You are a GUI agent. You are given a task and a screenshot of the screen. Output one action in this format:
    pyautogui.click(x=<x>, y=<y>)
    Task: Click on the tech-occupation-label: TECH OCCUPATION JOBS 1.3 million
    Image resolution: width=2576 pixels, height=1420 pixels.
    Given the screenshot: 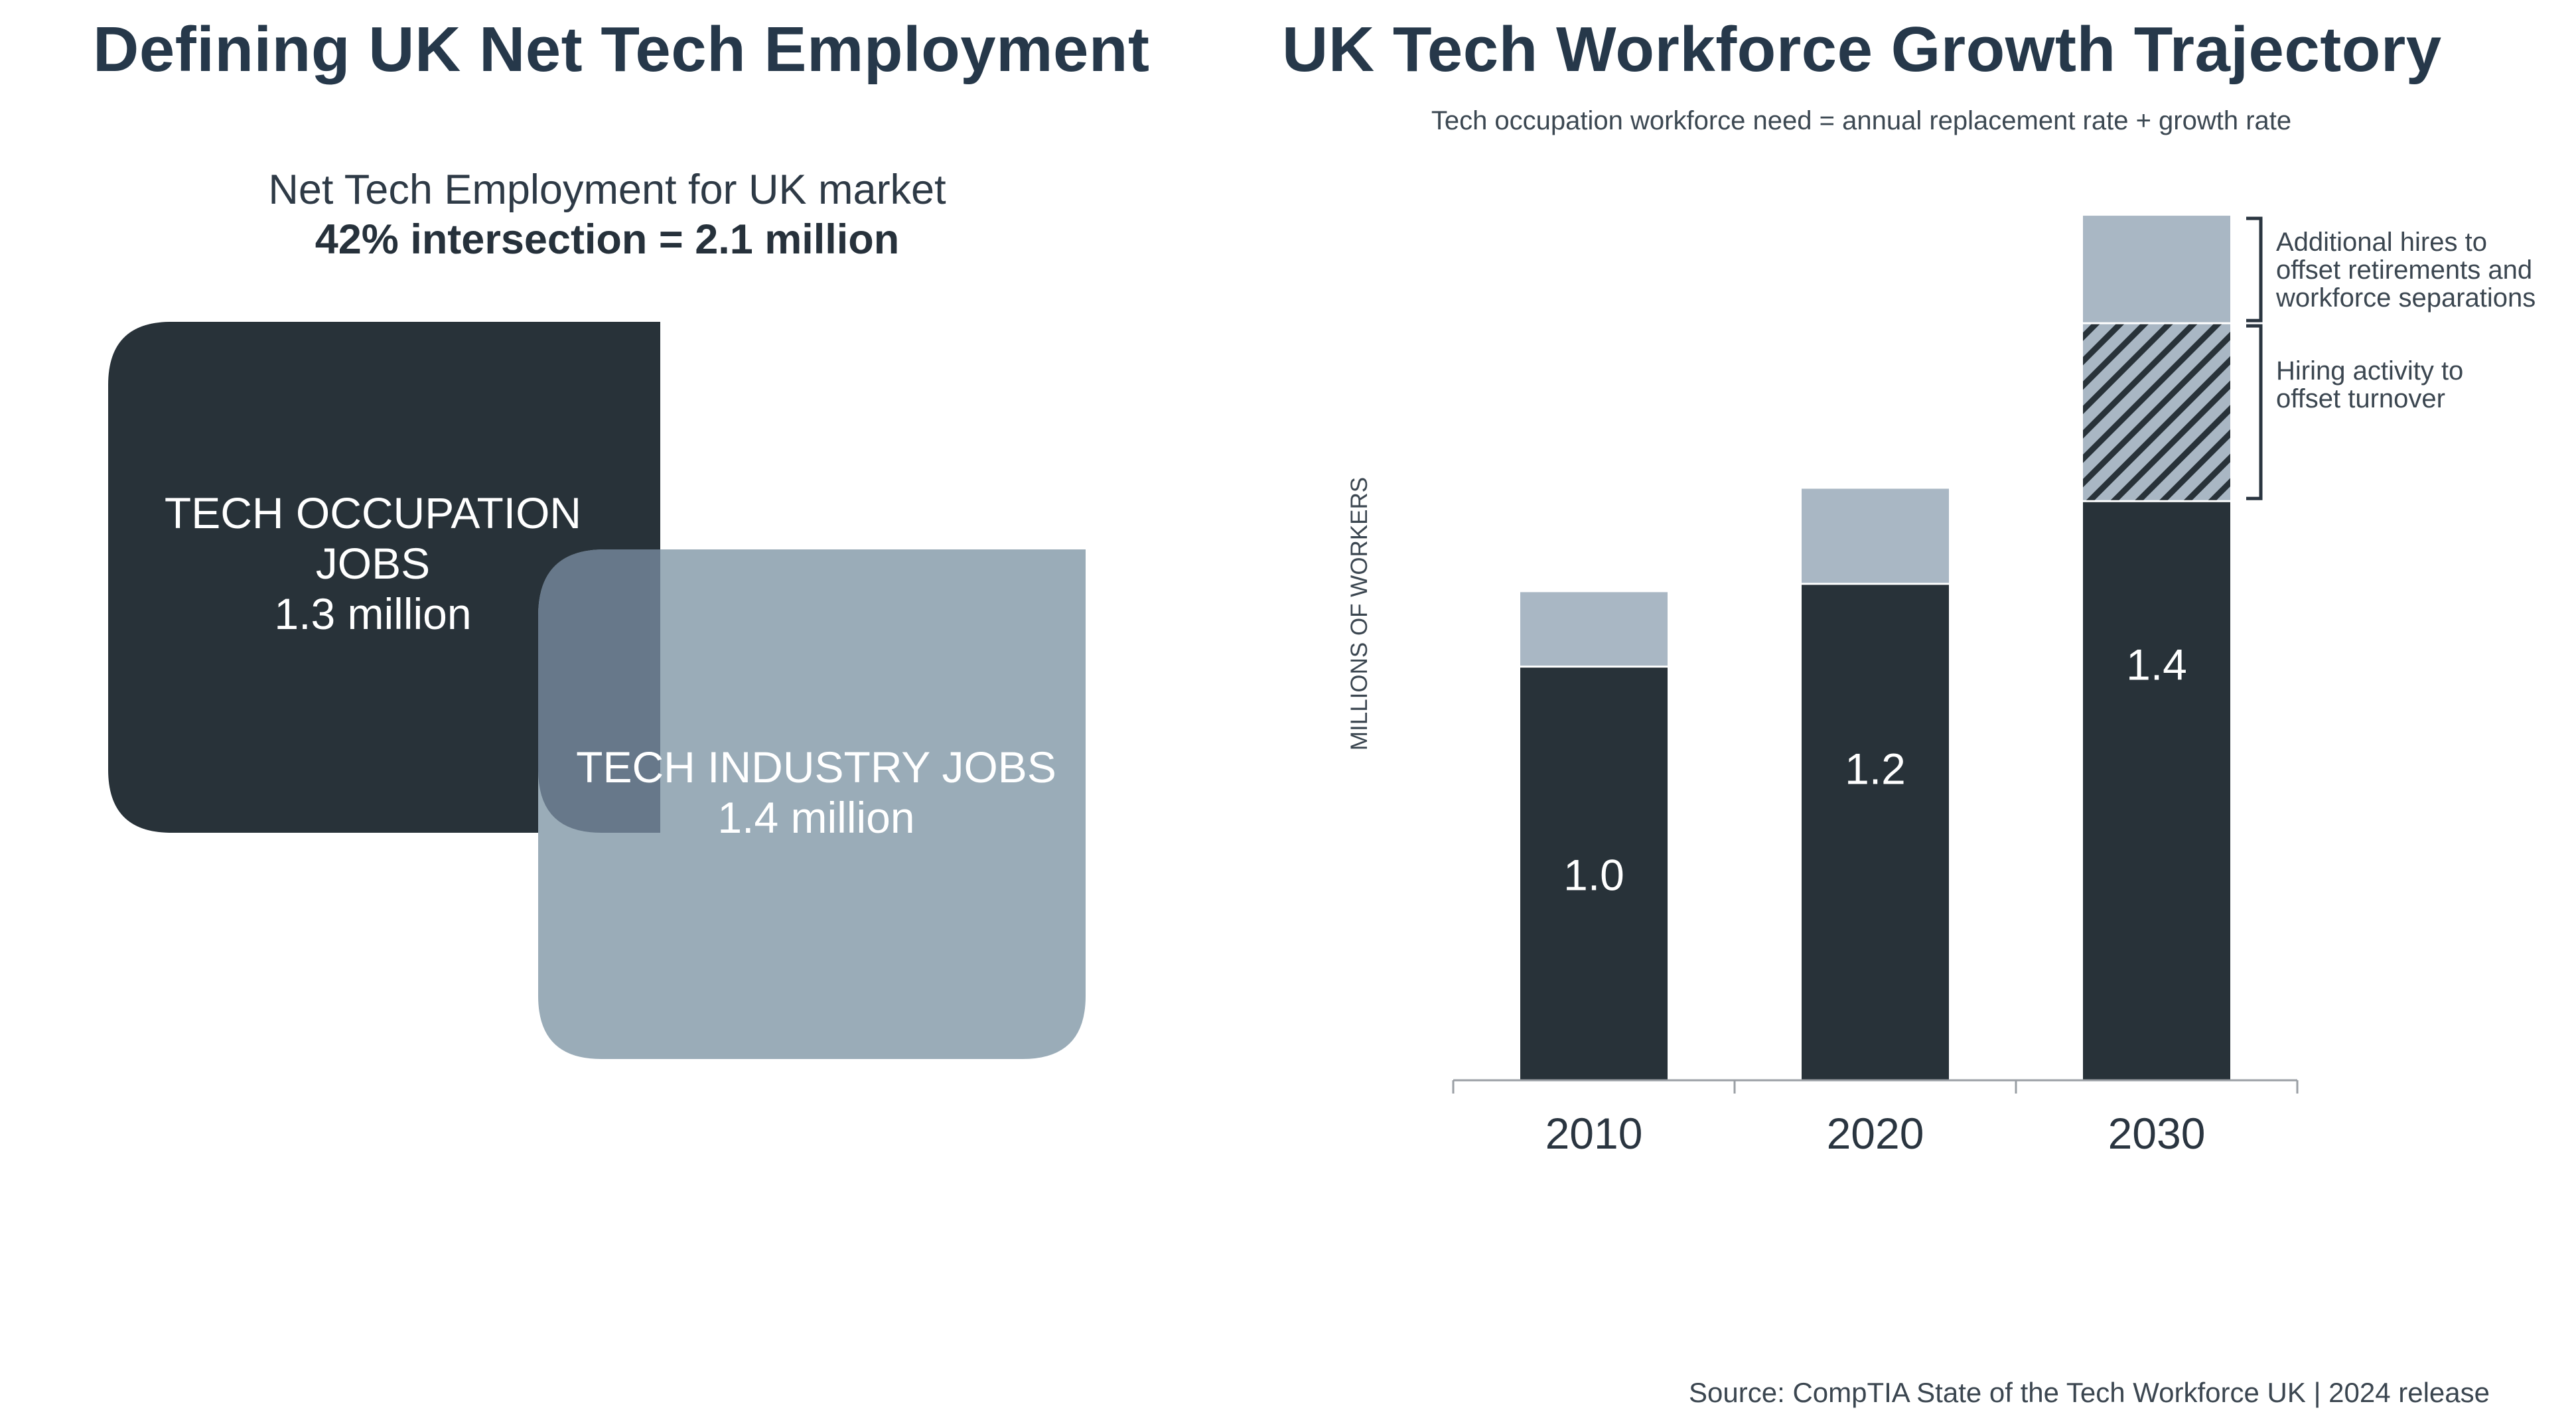 What is the action you would take?
    pyautogui.click(x=373, y=563)
    